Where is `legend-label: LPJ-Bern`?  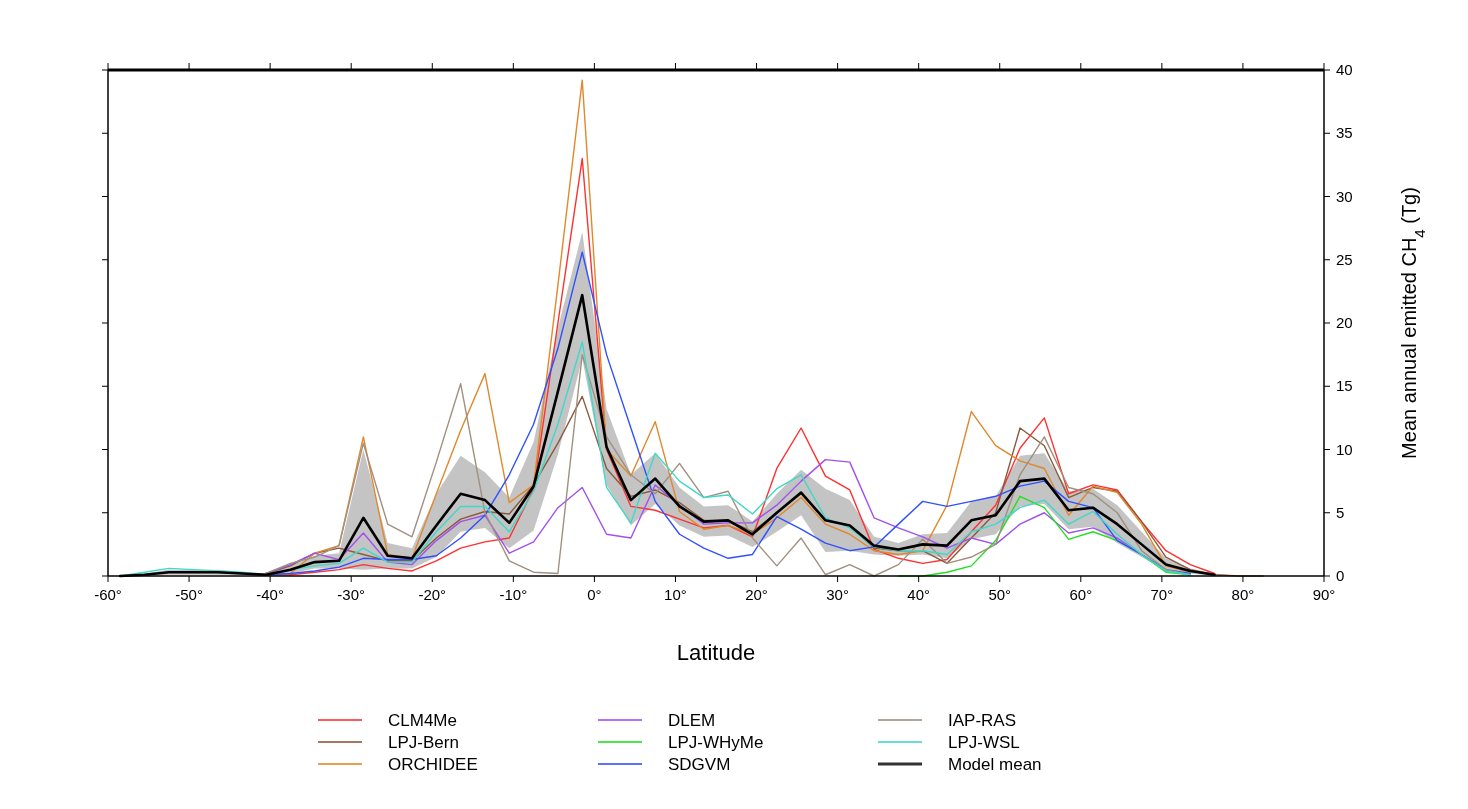 legend-label: LPJ-Bern is located at coordinates (423, 742).